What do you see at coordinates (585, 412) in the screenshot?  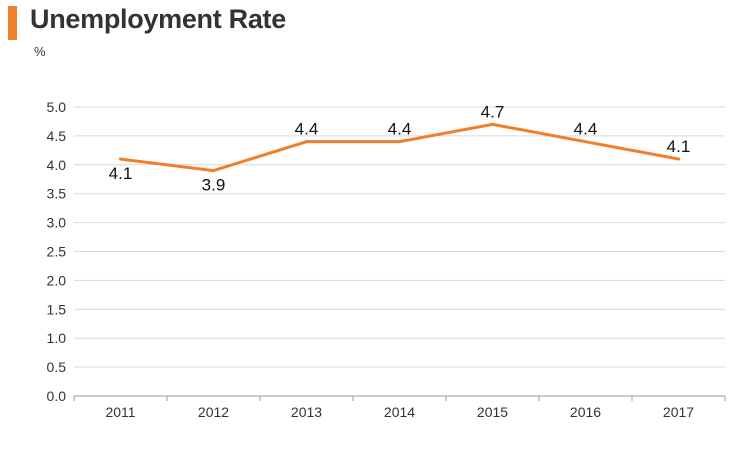 I see `x-tick-label: 2016` at bounding box center [585, 412].